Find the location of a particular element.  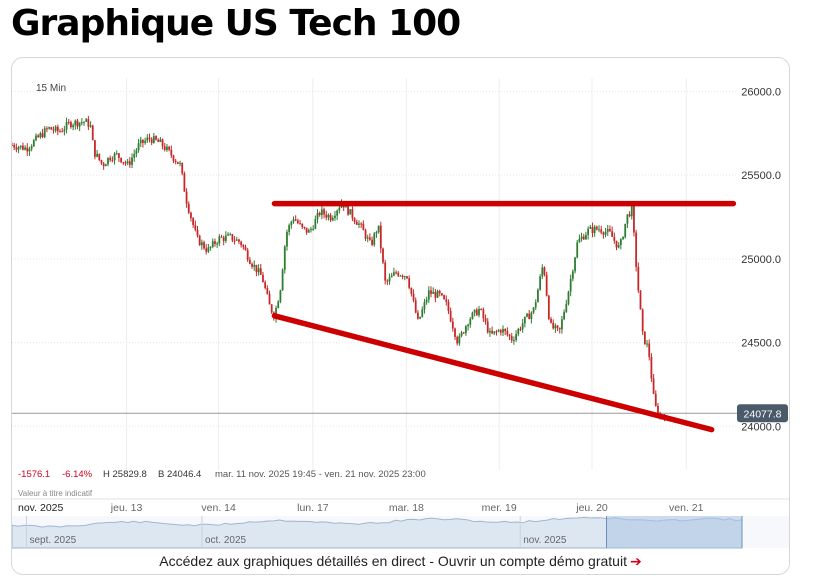

page-title: Graphique US Tech 100 is located at coordinates (236, 23).